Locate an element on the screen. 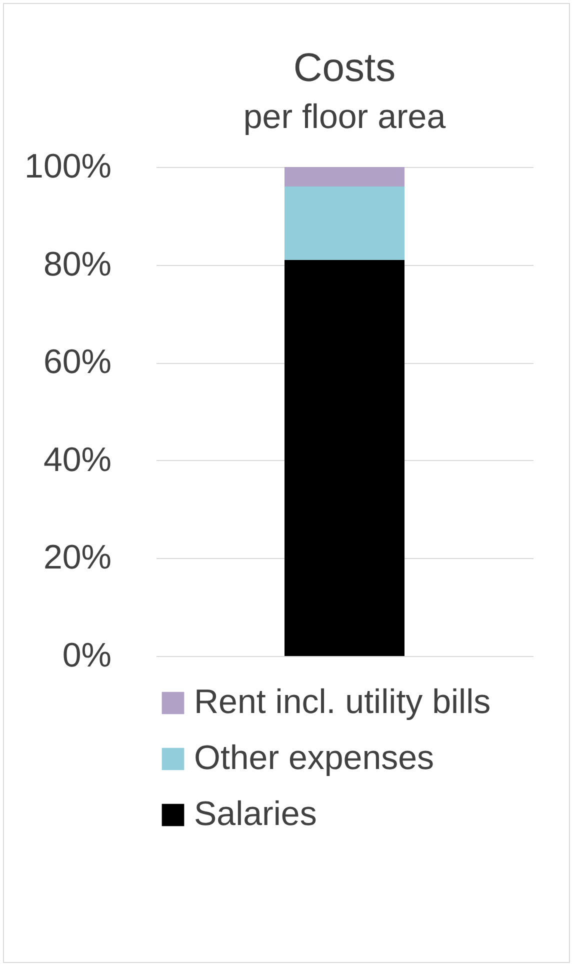 Image resolution: width=575 pixels, height=968 pixels. legend-label: Salaries is located at coordinates (255, 814).